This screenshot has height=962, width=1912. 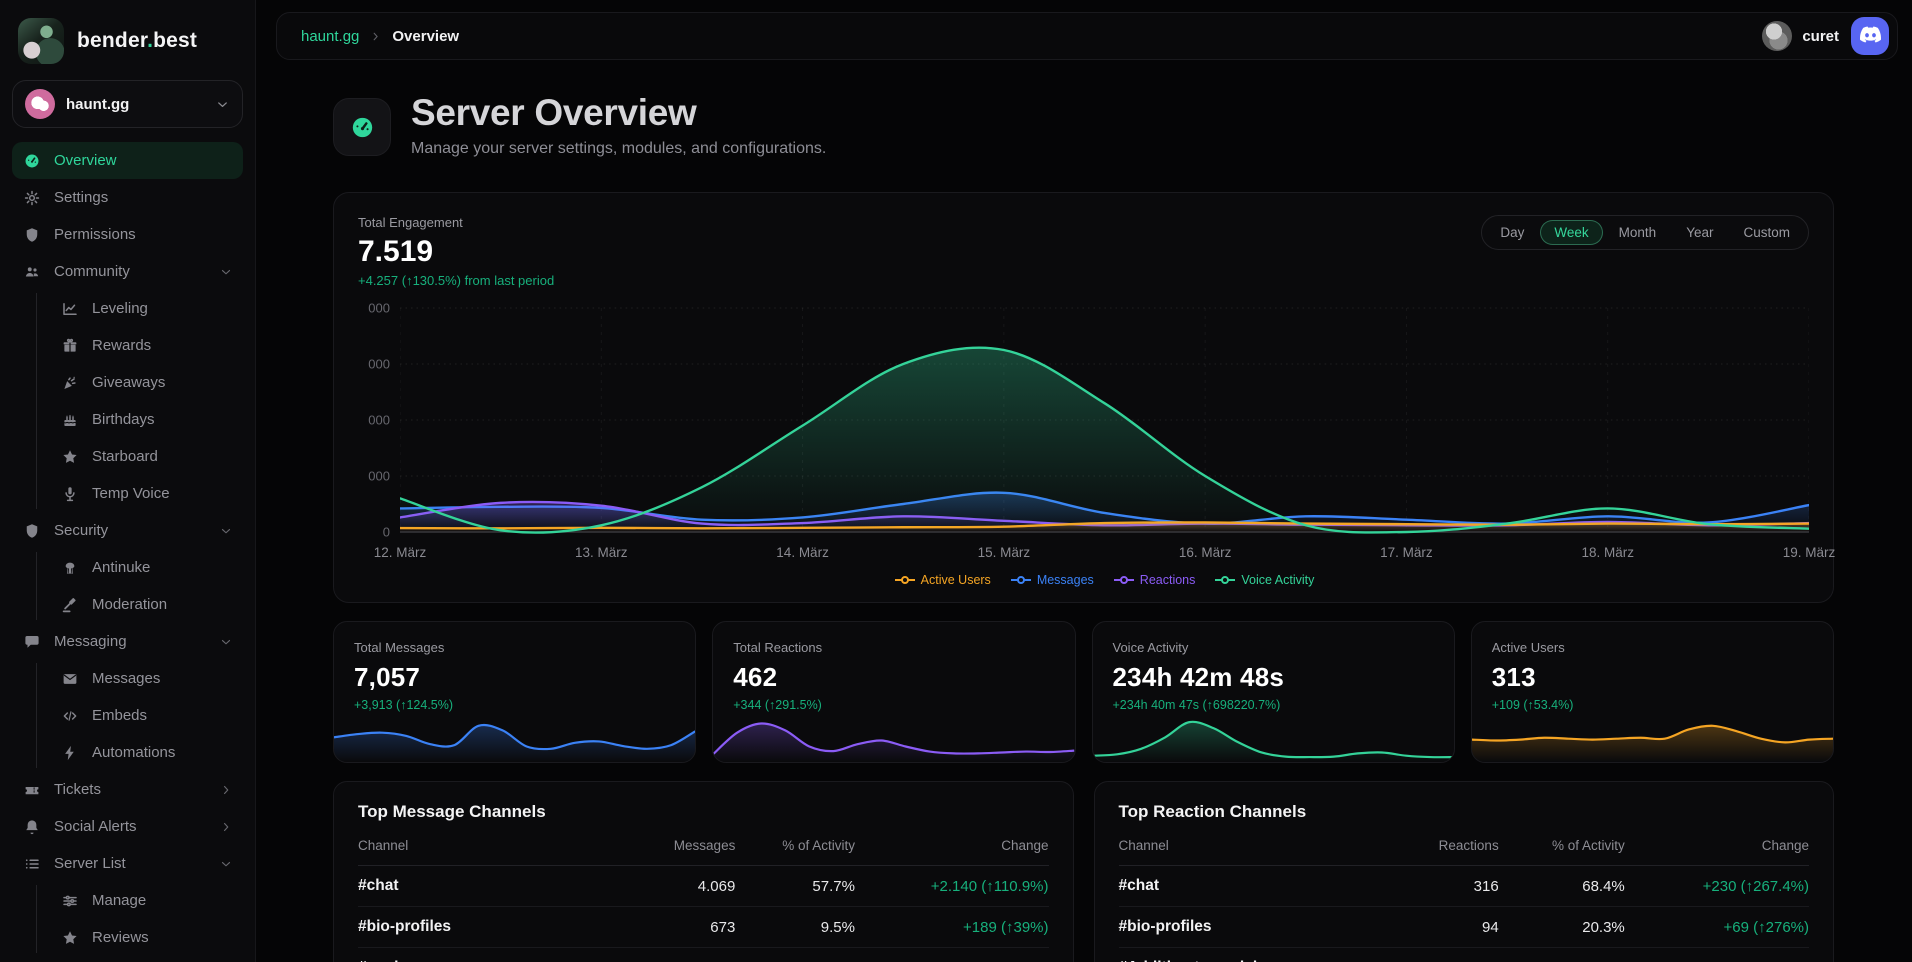 What do you see at coordinates (146, 493) in the screenshot?
I see `sidebar-item-temp-voice: Temp Voice` at bounding box center [146, 493].